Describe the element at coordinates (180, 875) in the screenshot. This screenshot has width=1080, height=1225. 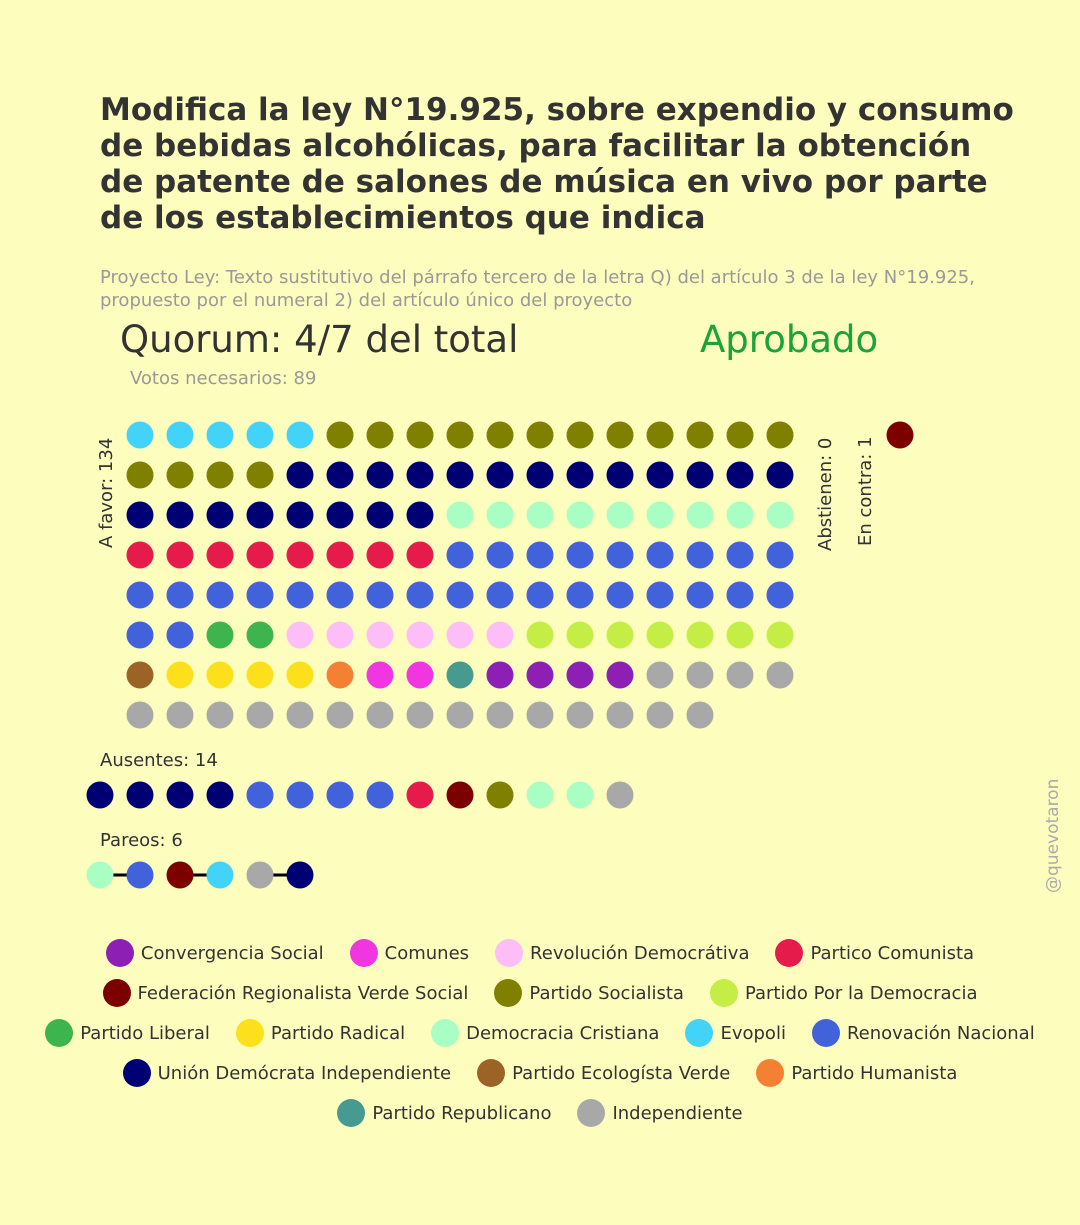
I see `pareo-dot-federacion-regionalista-verde-social` at that location.